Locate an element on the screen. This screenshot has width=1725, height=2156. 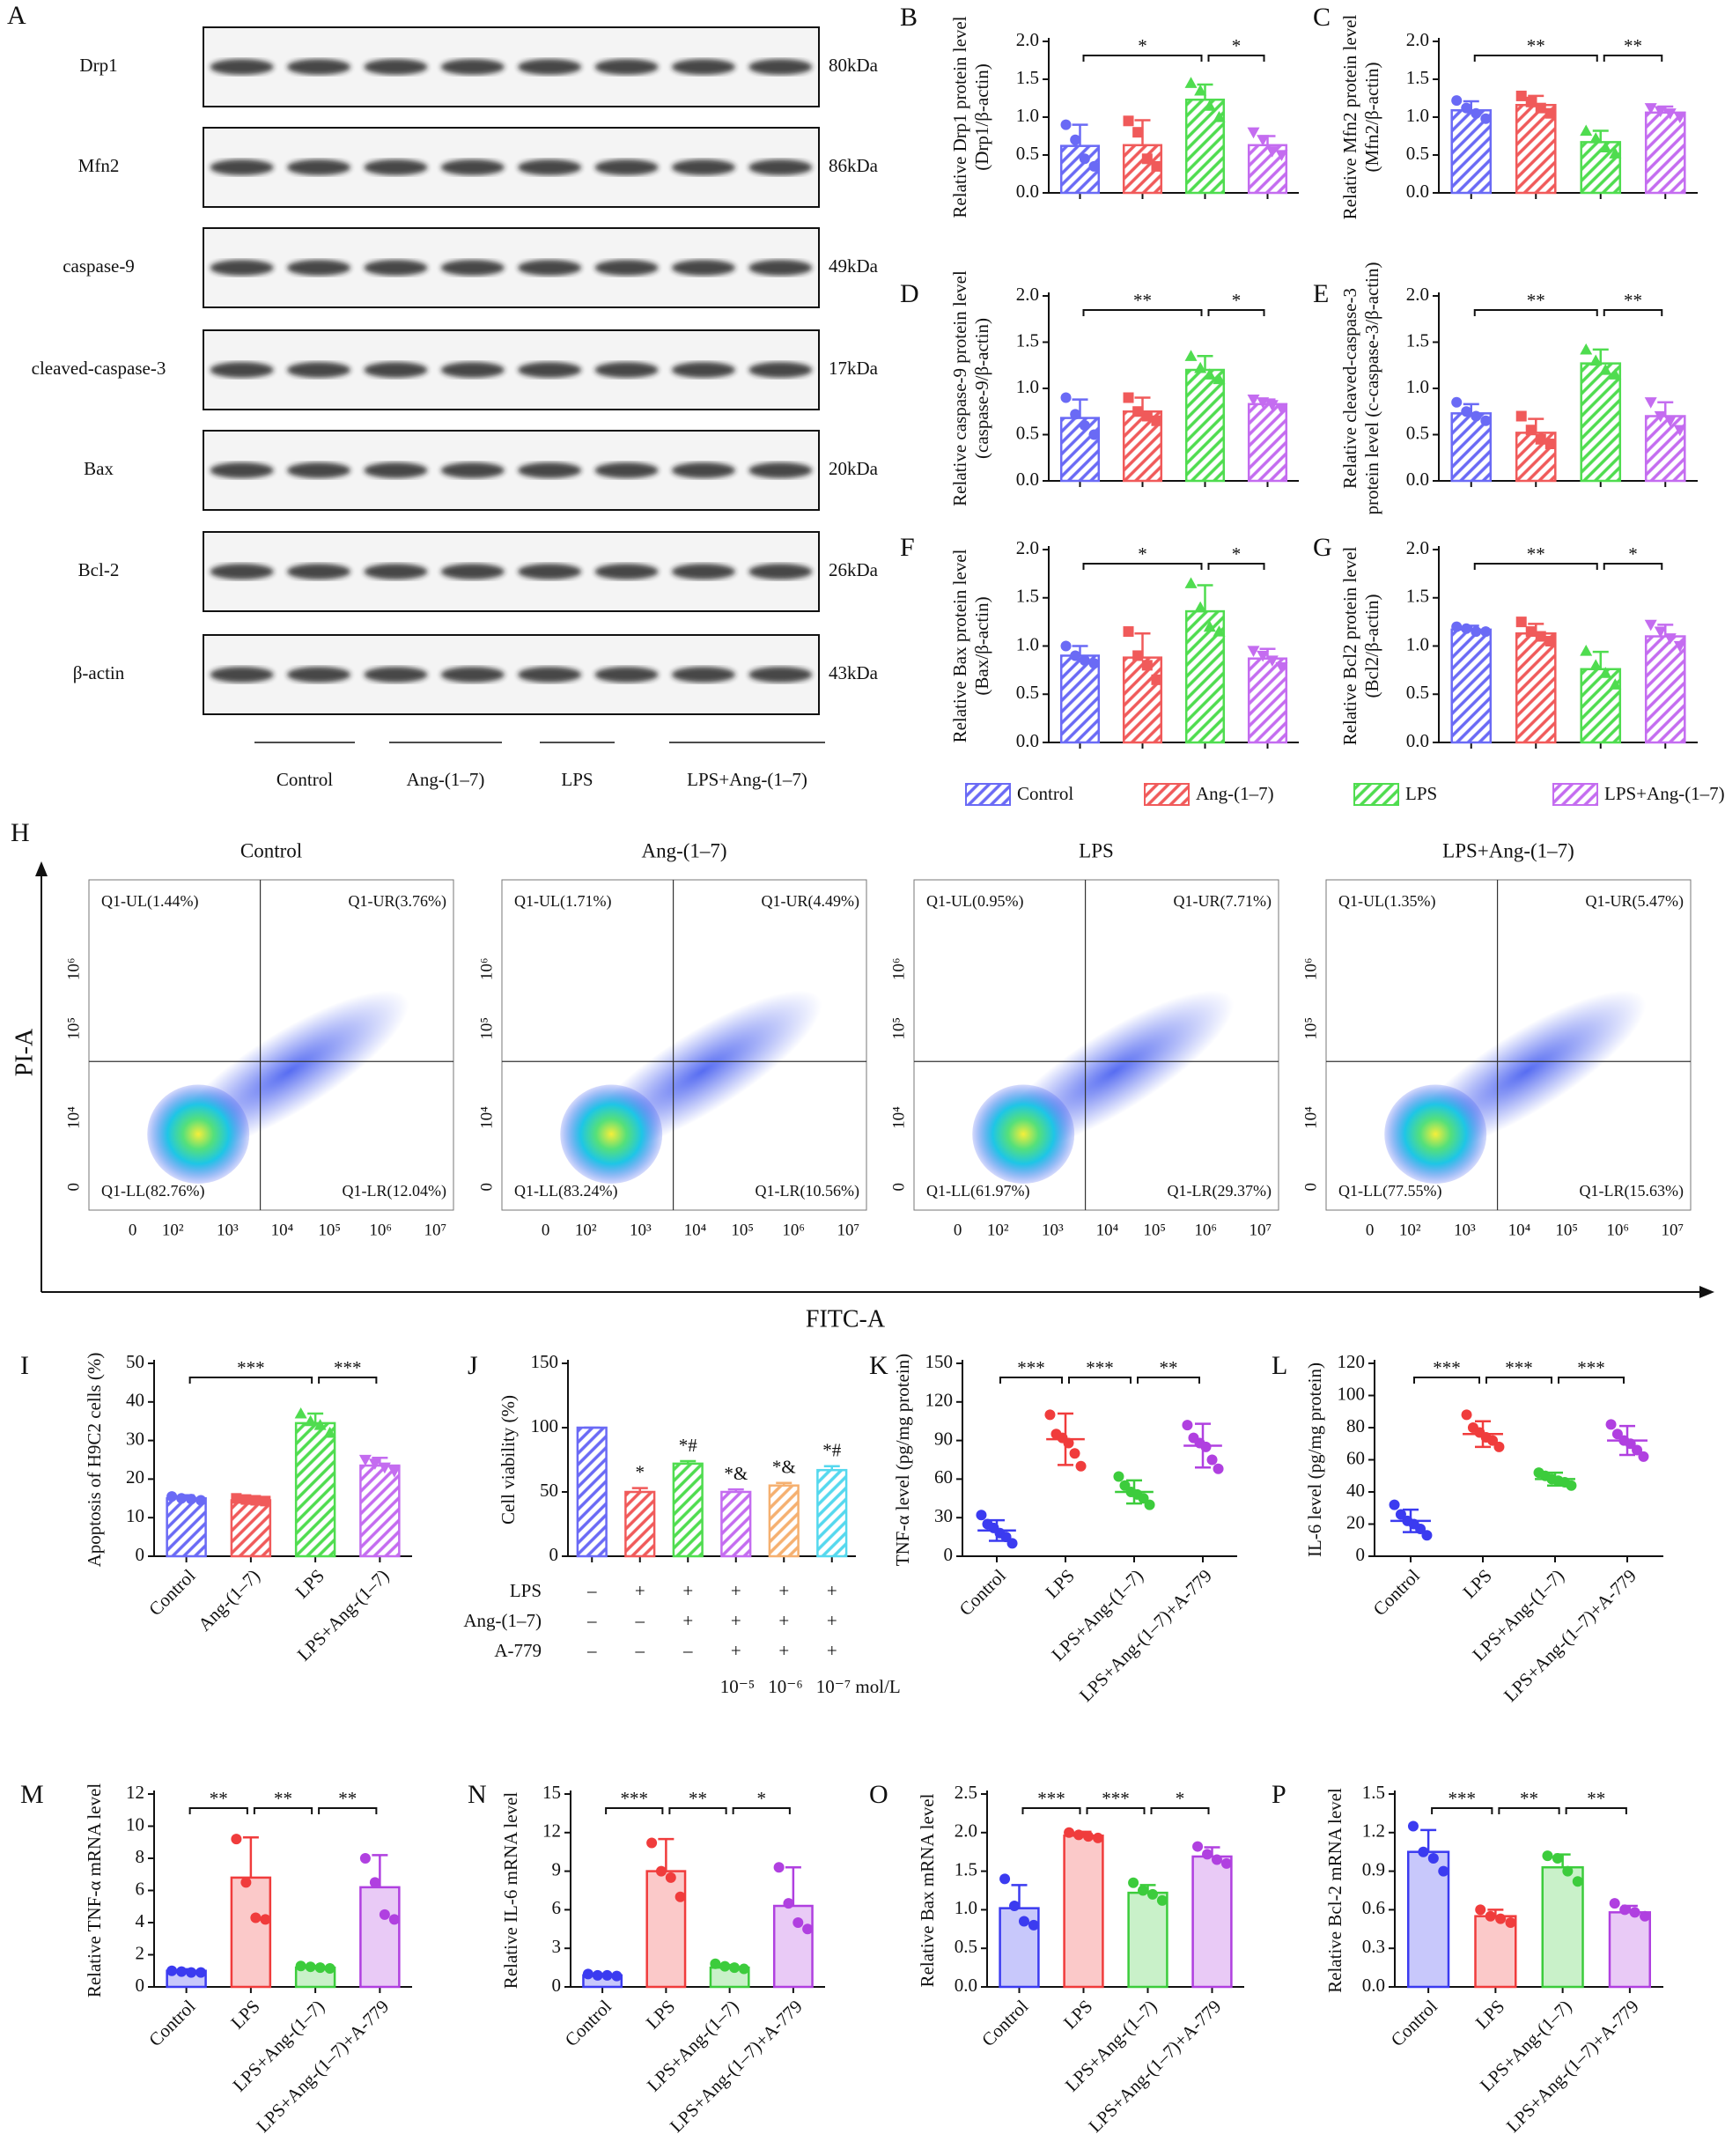
y-axis-label: Relative Bax protein level is located at coordinates (959, 645).